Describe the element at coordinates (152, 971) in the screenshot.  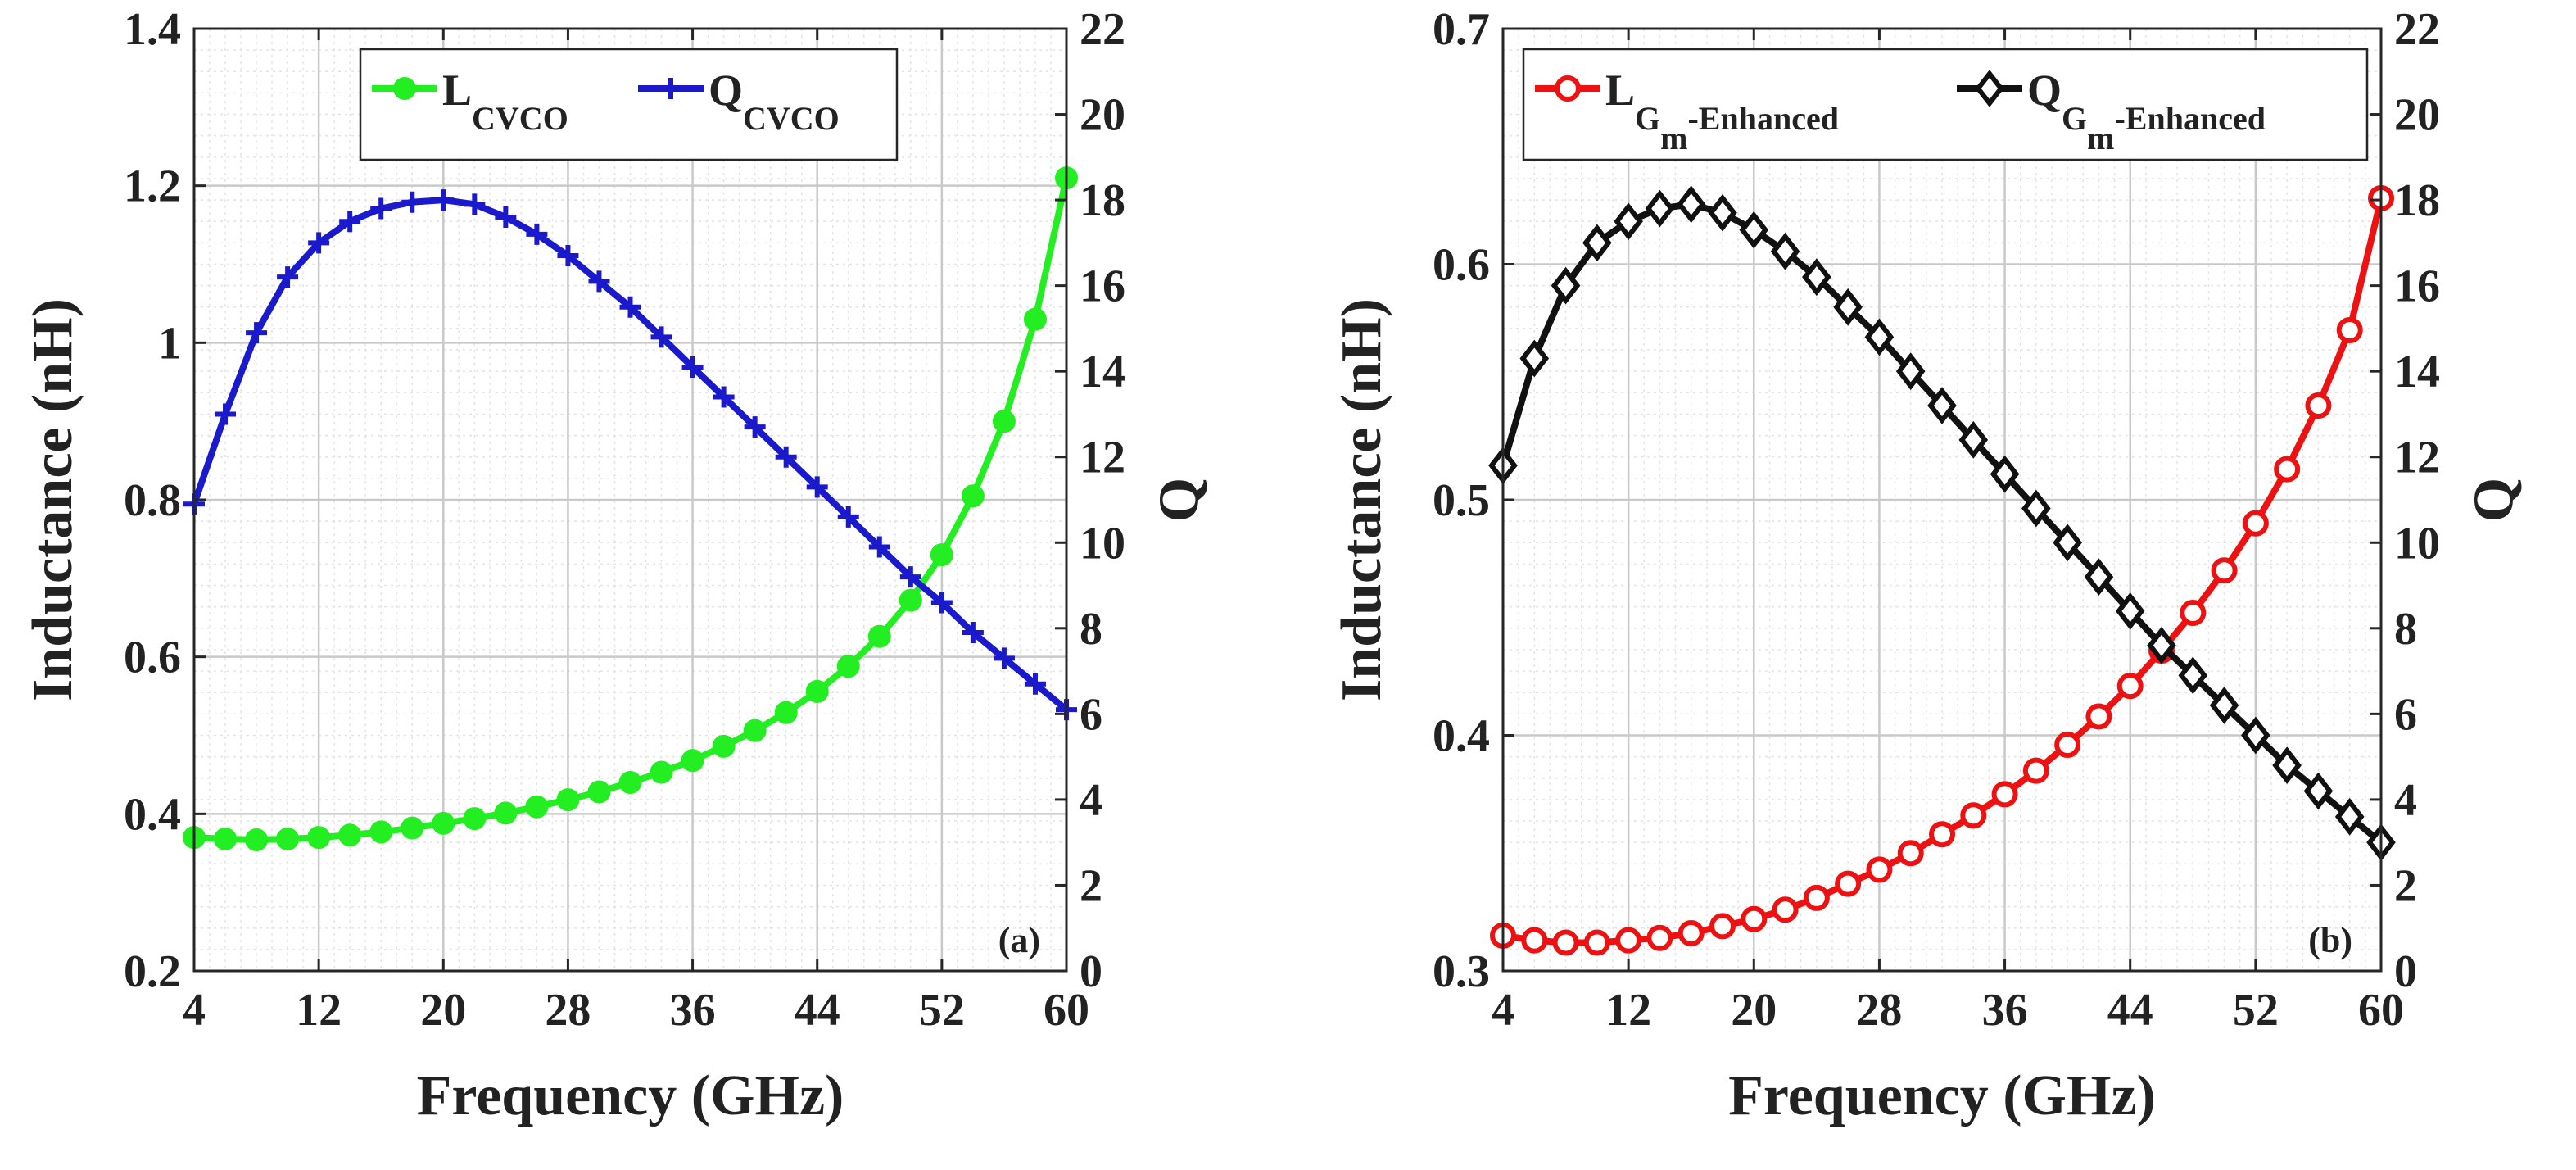
I see `y-tick-label: 0.2` at that location.